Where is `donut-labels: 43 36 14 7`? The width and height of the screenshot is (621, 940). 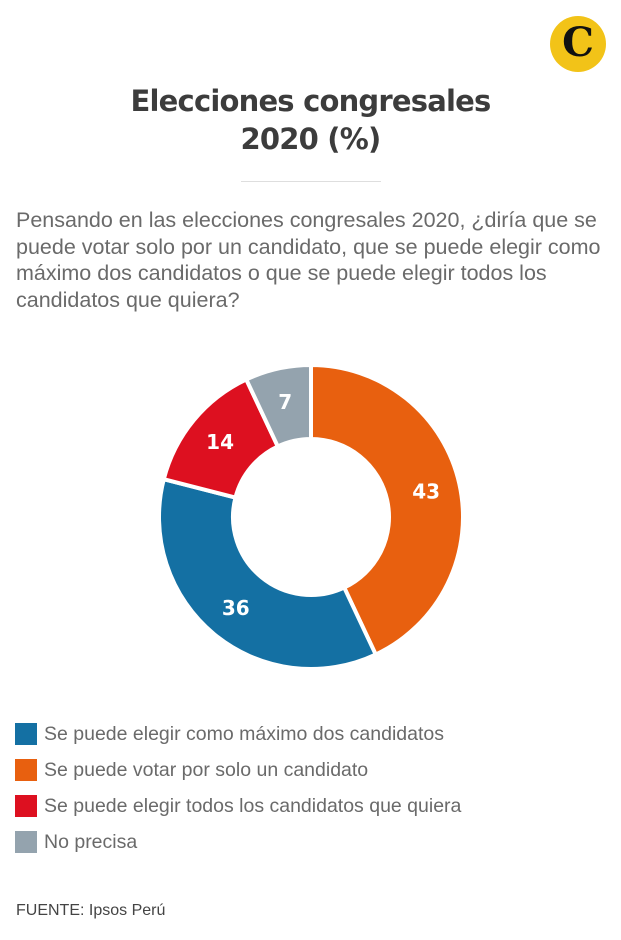
donut-labels: 43 36 14 7 is located at coordinates (323, 505).